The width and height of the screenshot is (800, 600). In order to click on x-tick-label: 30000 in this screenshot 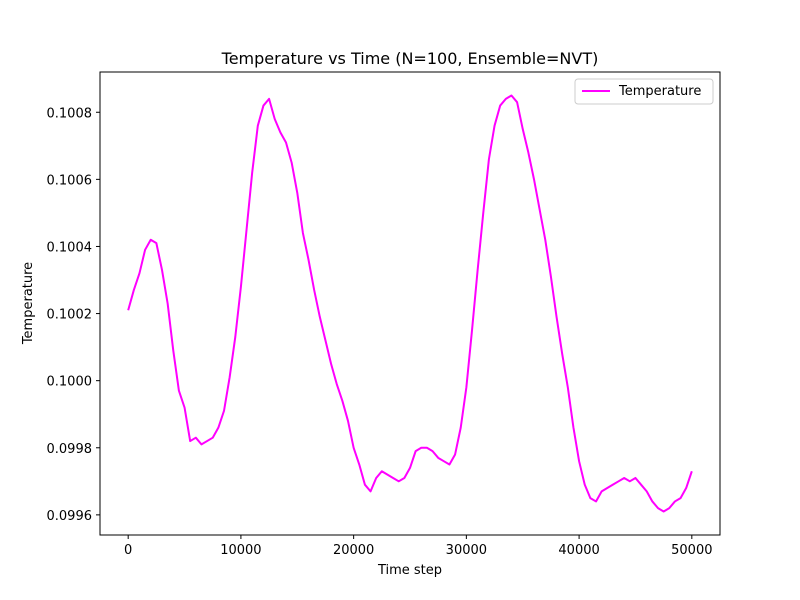, I will do `click(466, 550)`.